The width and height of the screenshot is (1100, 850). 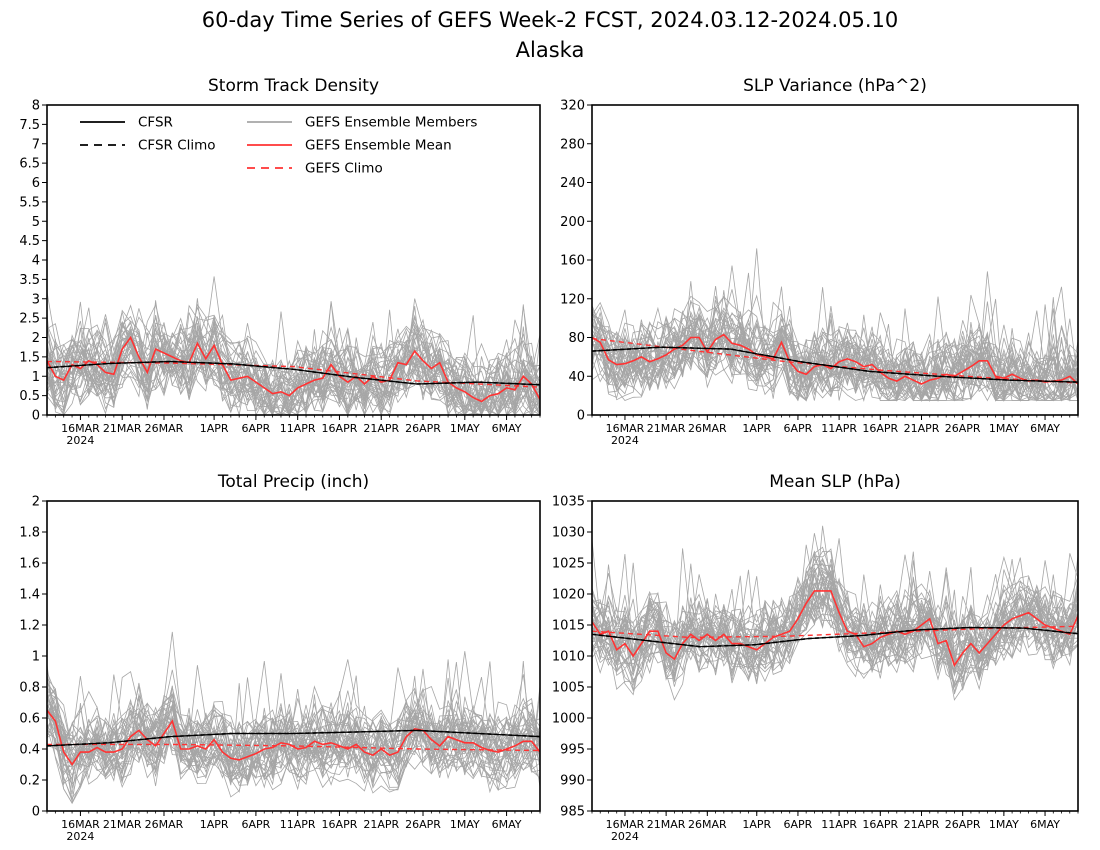 I want to click on y-tick-label: 40, so click(x=576, y=377).